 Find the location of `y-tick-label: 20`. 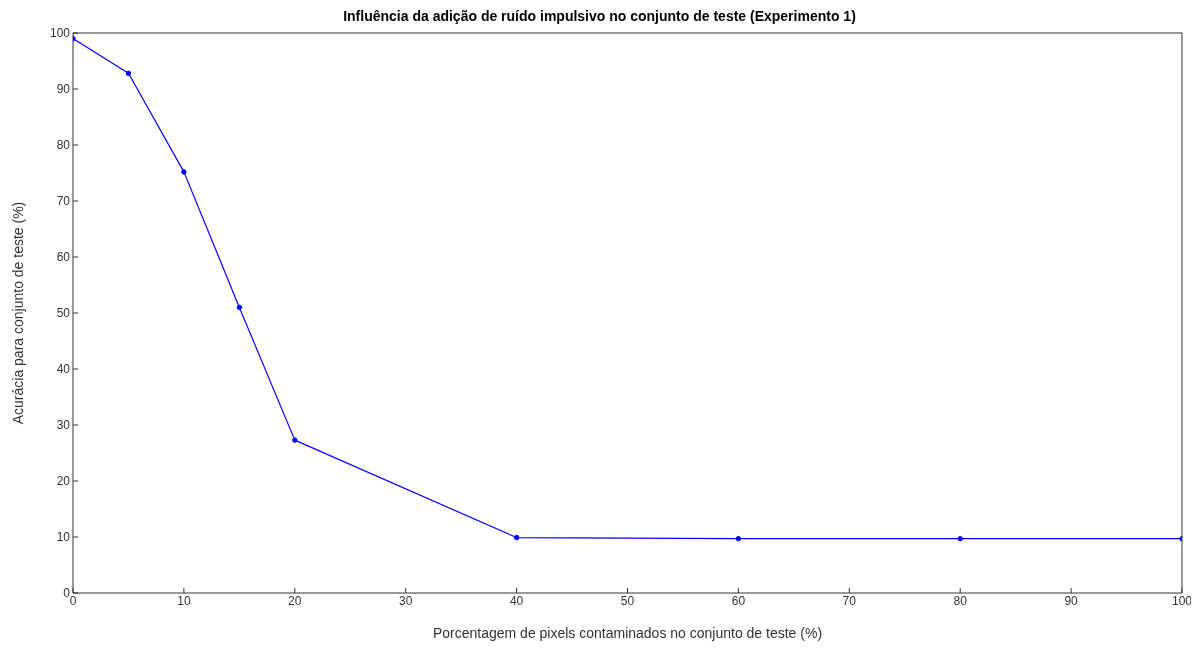

y-tick-label: 20 is located at coordinates (63, 481).